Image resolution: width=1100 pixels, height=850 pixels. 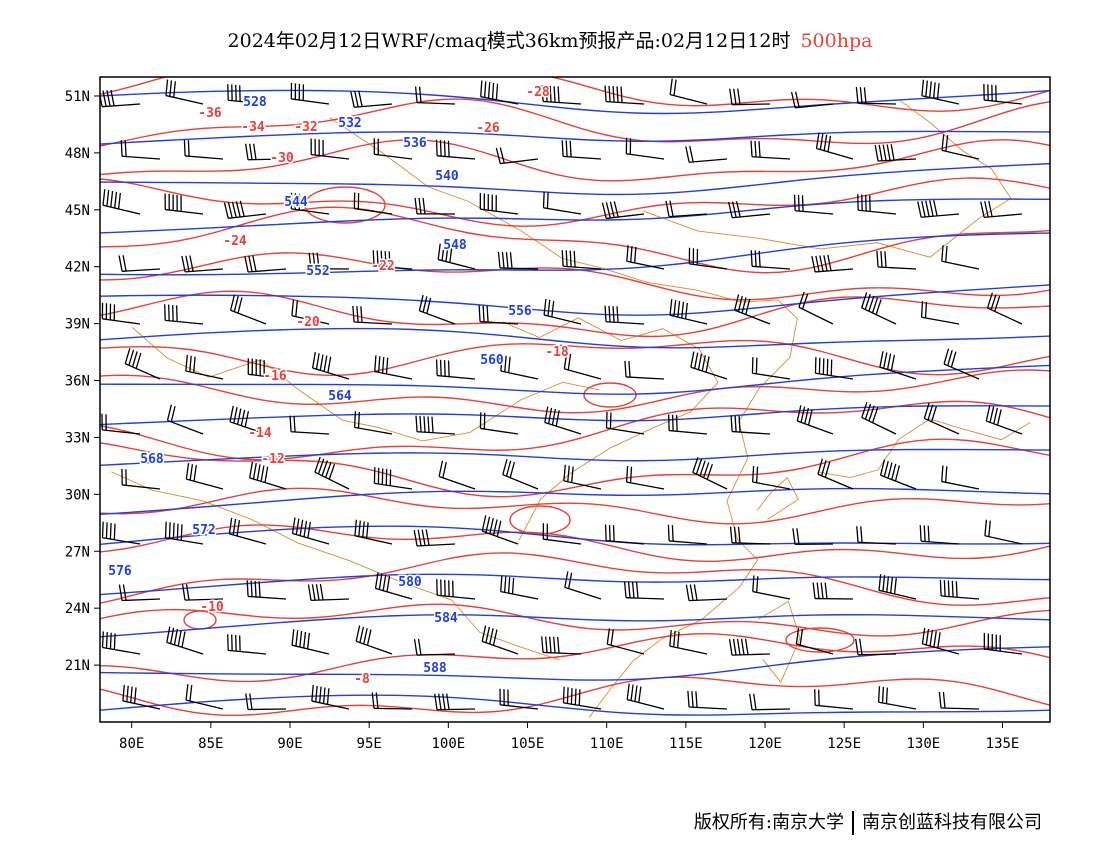 I want to click on lat-tick-label: 30N, so click(x=77, y=495).